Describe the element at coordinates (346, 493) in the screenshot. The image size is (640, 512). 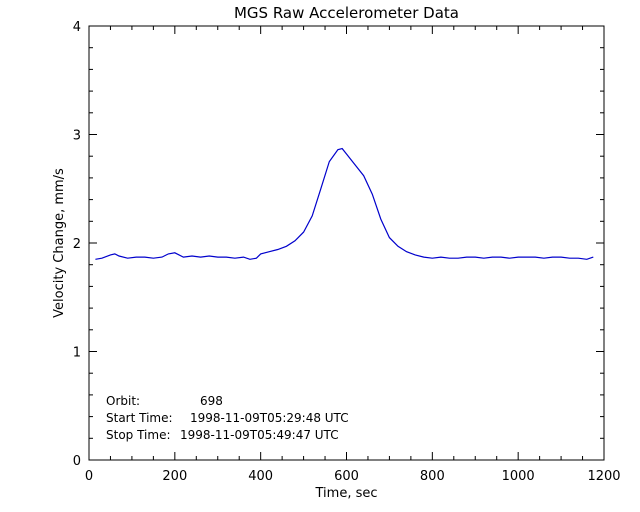
I see `x-axis-label: Time, sec` at that location.